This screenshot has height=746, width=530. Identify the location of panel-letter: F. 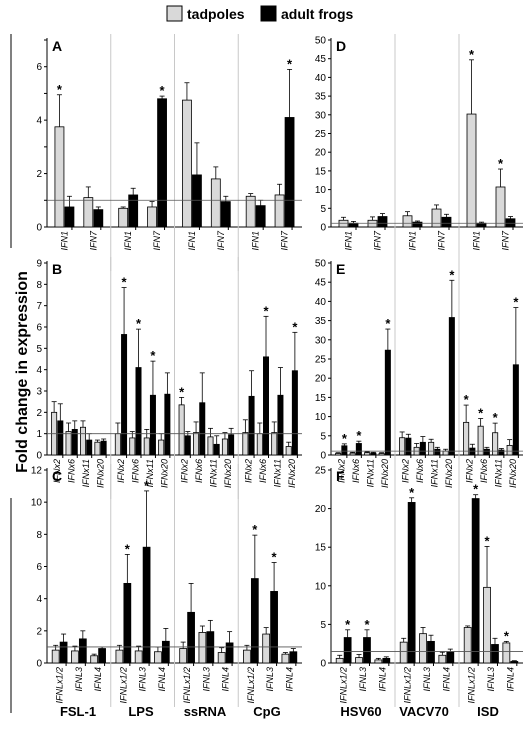
(340, 476).